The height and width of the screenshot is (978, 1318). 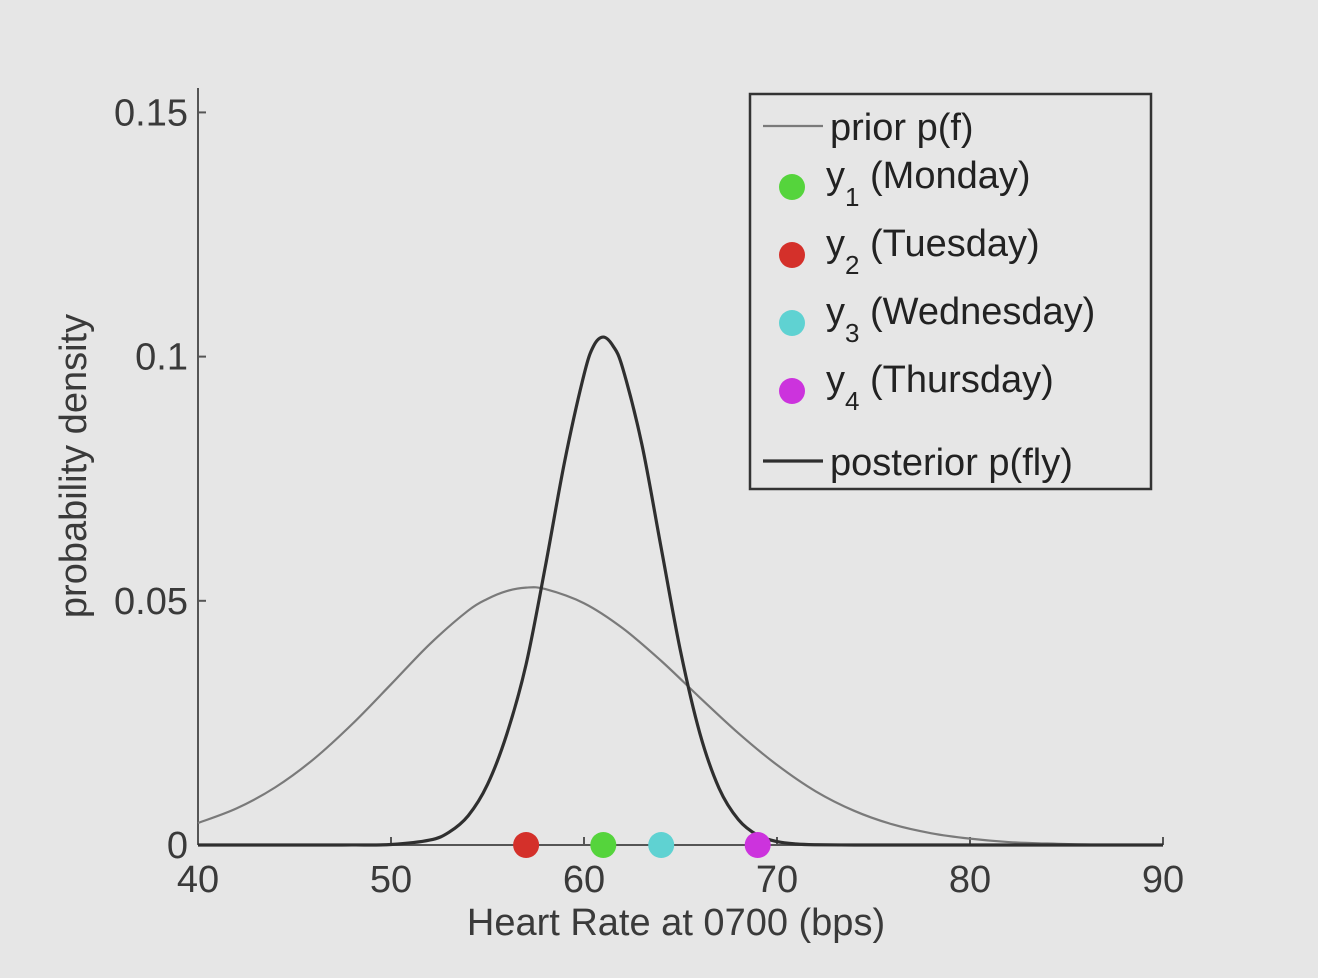 What do you see at coordinates (951, 463) in the screenshot?
I see `legend-label: posterior p(fly)` at bounding box center [951, 463].